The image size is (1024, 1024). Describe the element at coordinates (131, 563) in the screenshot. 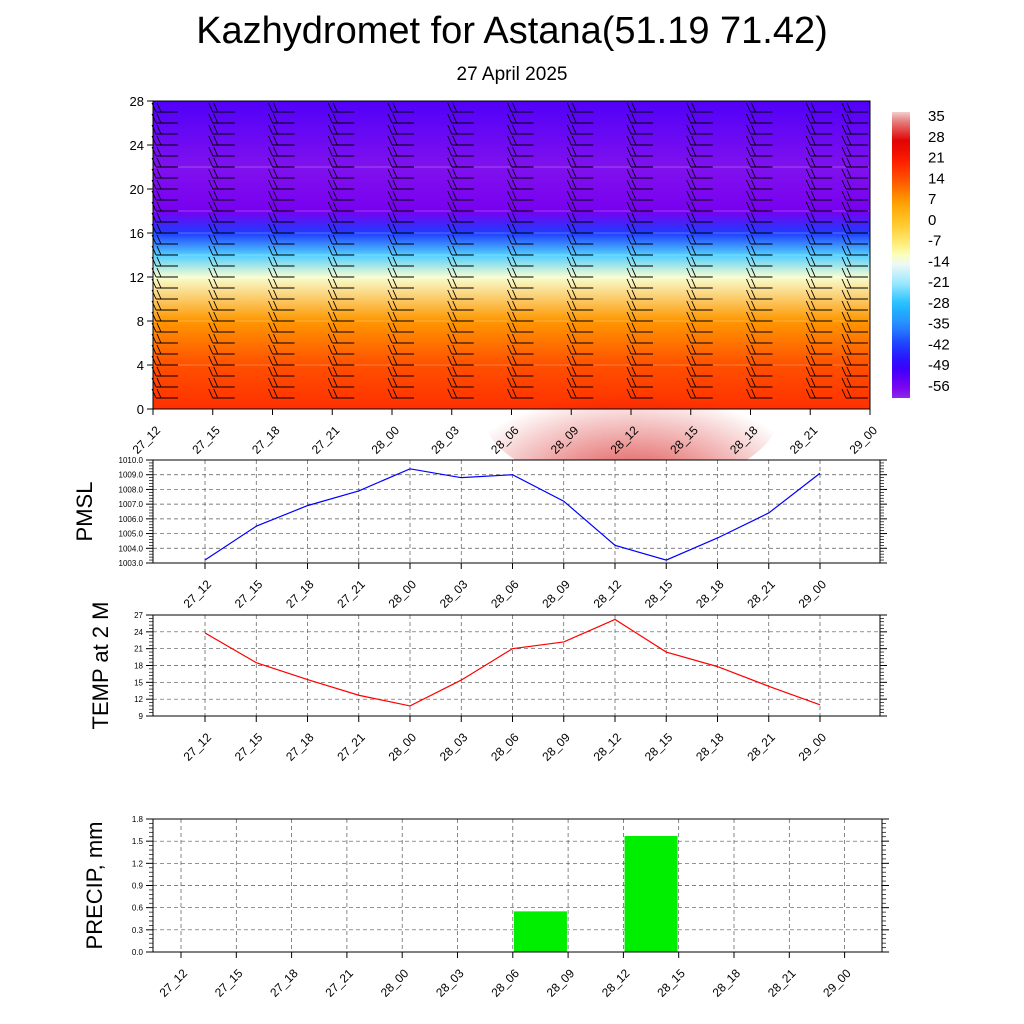

I see `y-tick-label: 1003.0` at that location.